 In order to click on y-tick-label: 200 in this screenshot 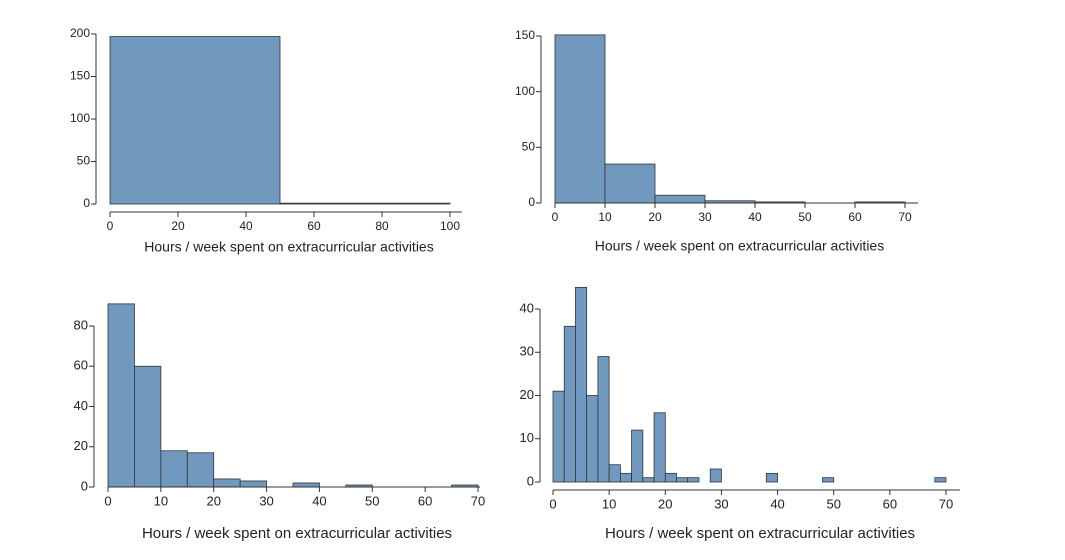, I will do `click(80, 33)`.